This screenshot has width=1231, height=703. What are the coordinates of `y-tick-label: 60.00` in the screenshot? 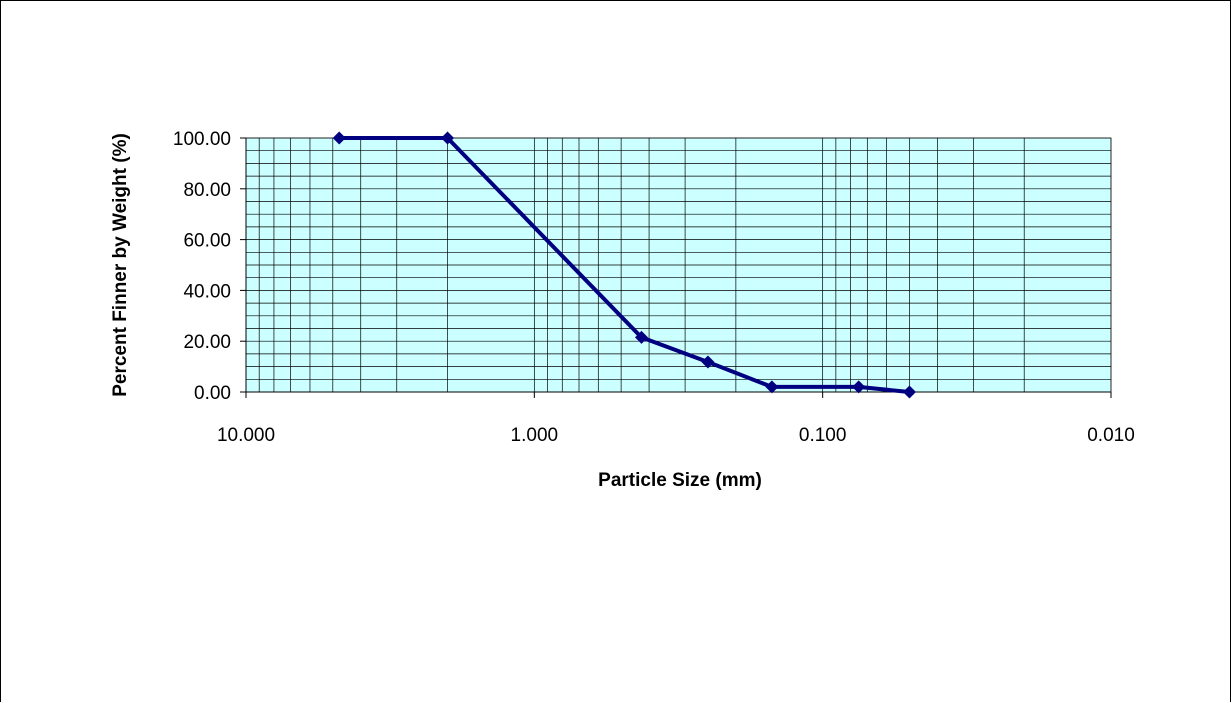 It's located at (207, 241).